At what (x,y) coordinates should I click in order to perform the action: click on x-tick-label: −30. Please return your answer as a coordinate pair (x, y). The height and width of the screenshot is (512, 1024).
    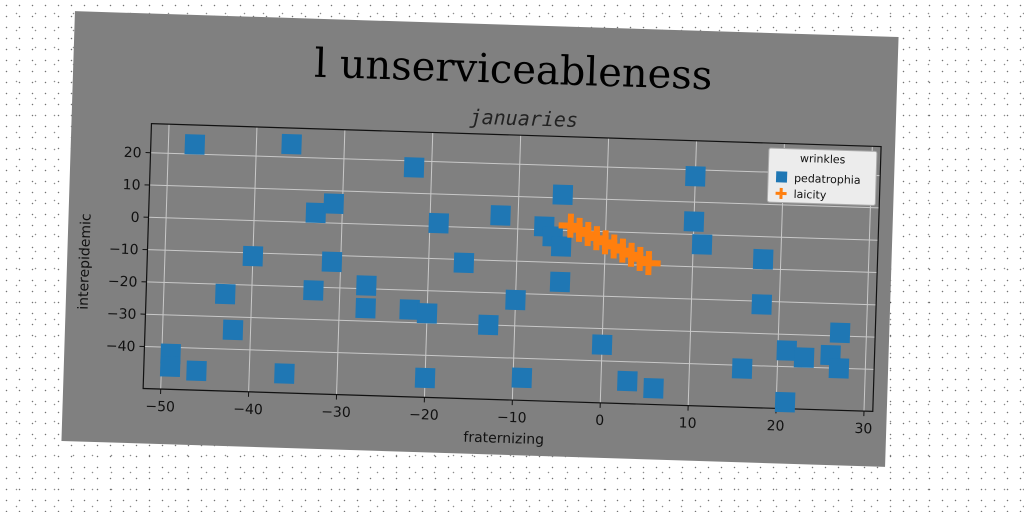
    Looking at the image, I should click on (336, 412).